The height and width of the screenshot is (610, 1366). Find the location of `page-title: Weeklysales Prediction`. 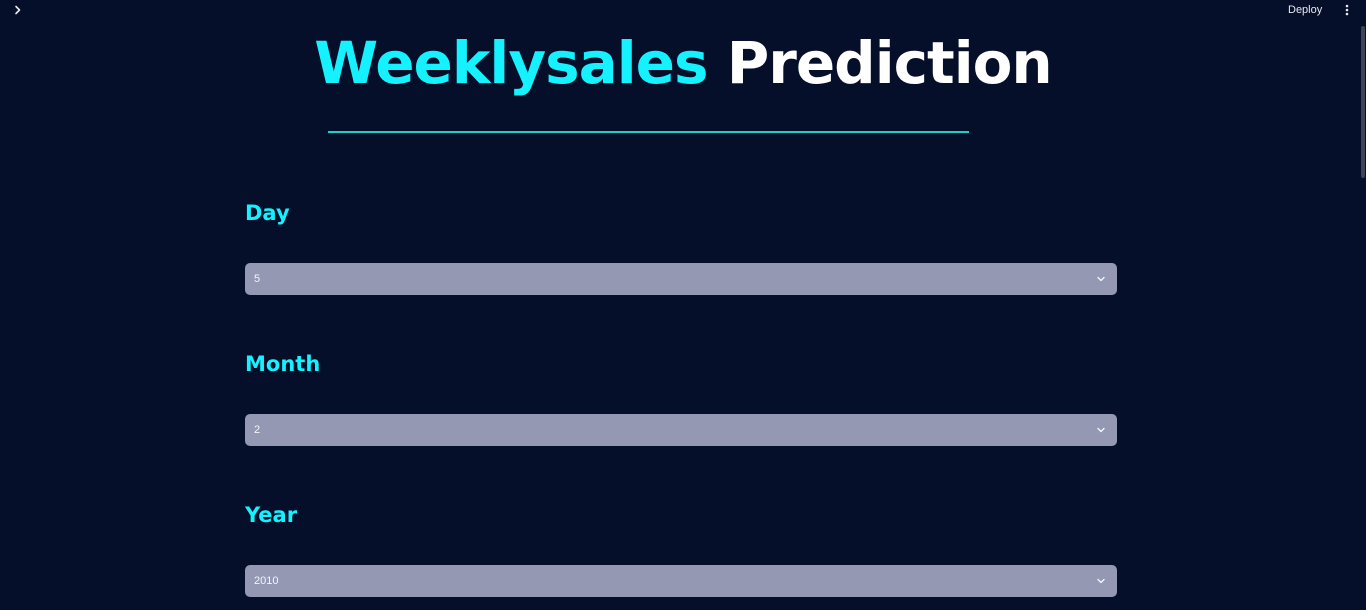

page-title: Weeklysales Prediction is located at coordinates (683, 63).